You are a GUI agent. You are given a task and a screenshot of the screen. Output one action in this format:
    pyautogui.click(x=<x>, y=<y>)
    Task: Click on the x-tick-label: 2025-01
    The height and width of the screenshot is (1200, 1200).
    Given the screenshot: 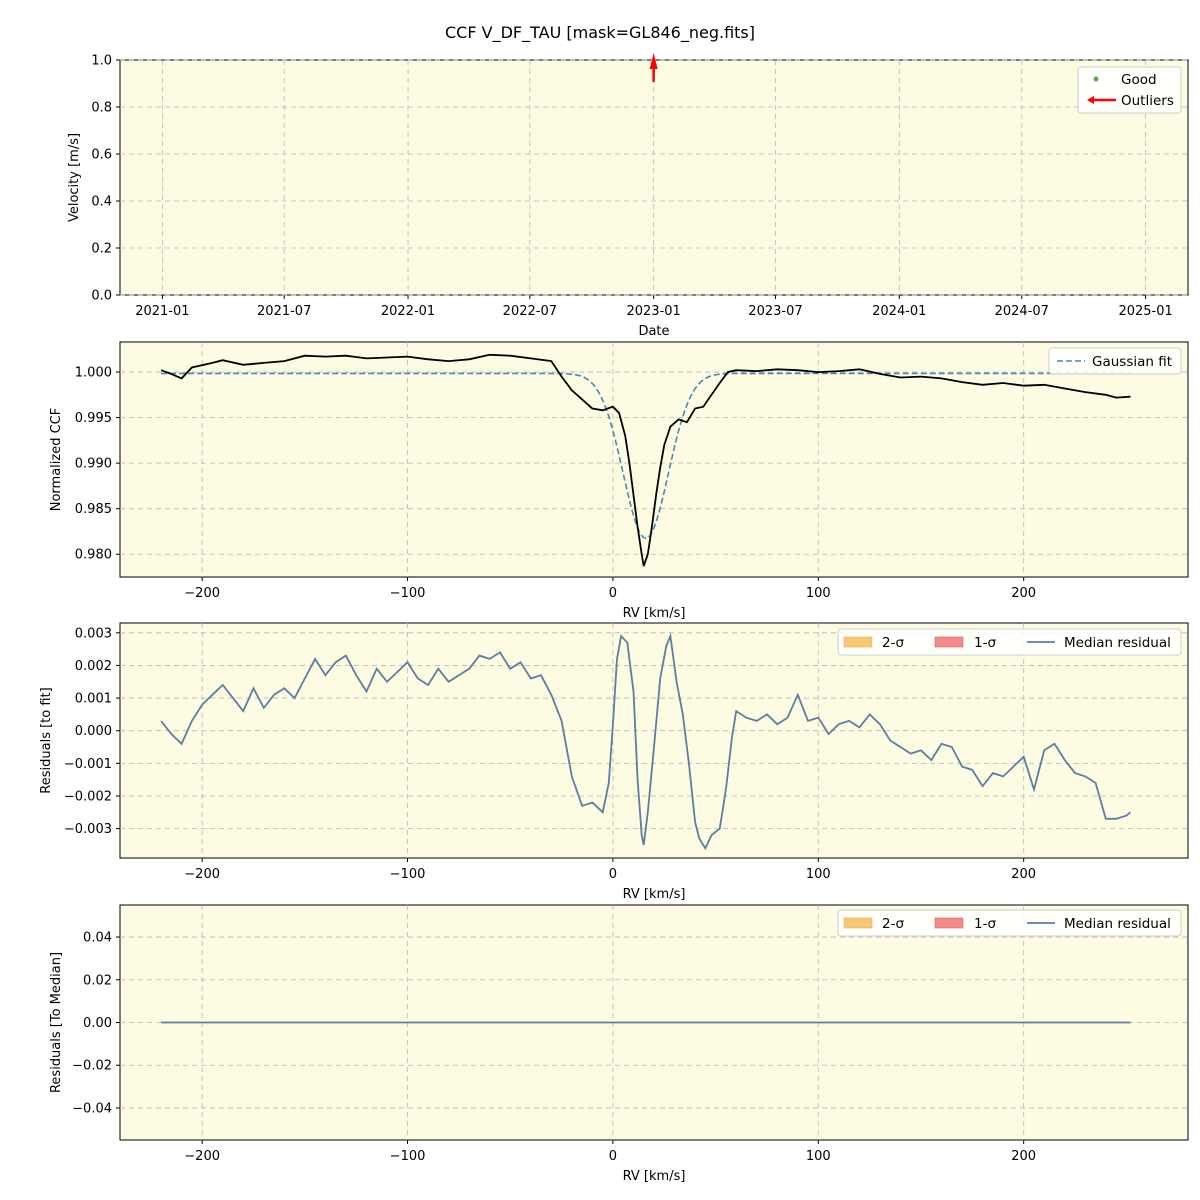 What is the action you would take?
    pyautogui.click(x=1145, y=311)
    